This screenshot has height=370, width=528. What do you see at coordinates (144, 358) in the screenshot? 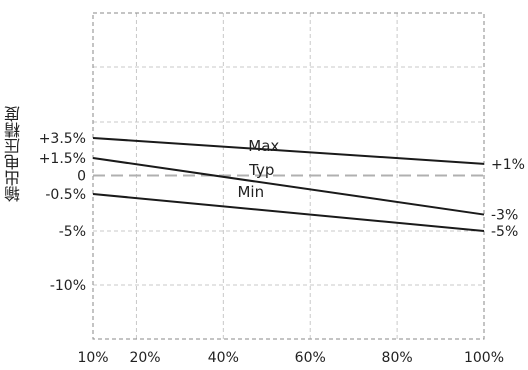
I see `x-tick-label-1: 20%` at bounding box center [144, 358].